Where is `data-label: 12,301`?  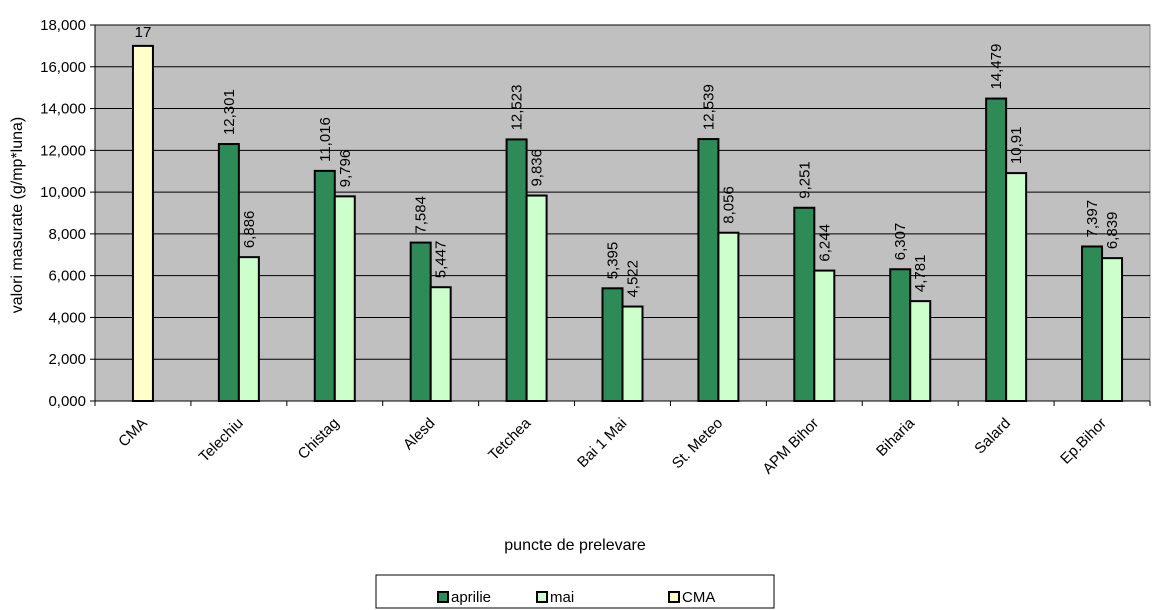 data-label: 12,301 is located at coordinates (229, 112).